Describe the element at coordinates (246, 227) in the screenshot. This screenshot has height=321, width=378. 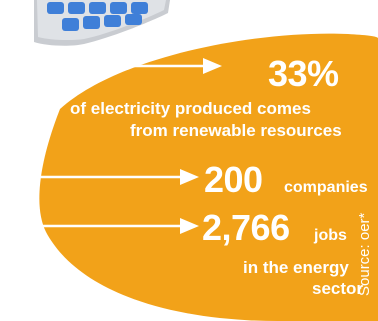
I see `stat-value-jobs: 2,766` at that location.